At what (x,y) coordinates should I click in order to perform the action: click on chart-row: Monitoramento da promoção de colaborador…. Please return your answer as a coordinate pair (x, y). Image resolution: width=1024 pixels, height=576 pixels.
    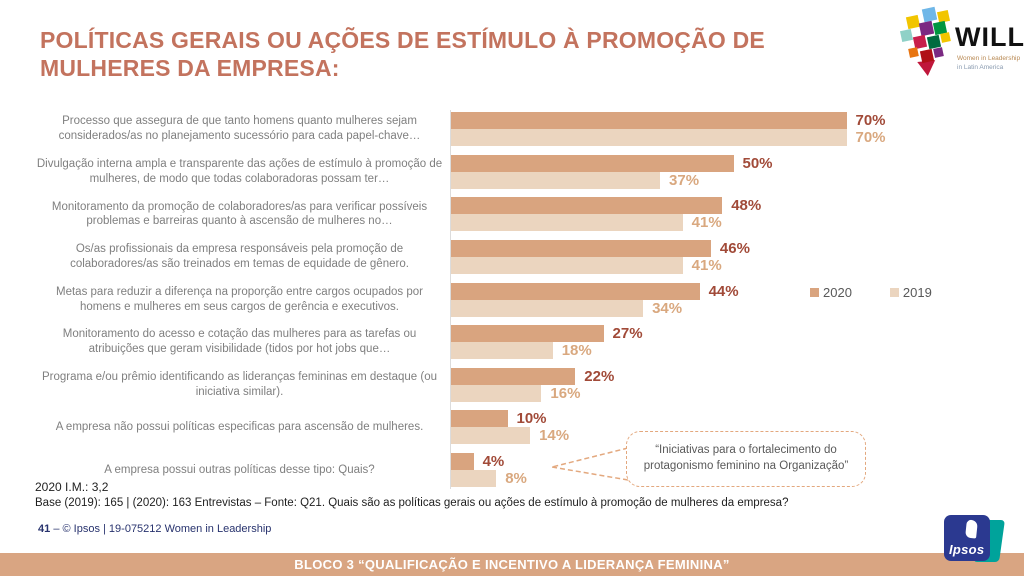
    Looking at the image, I should click on (485, 214).